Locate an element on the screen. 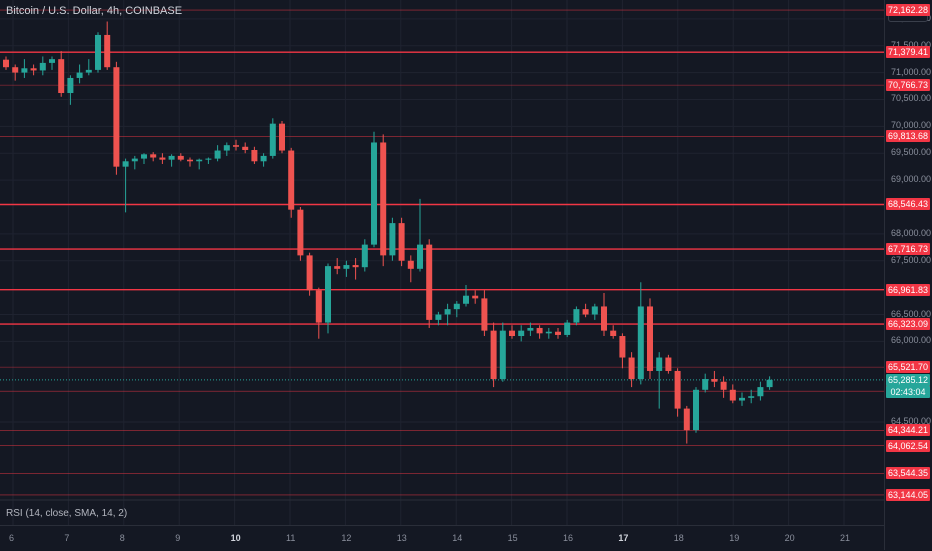 The width and height of the screenshot is (932, 551). time-tick-label: 13 is located at coordinates (401, 538).